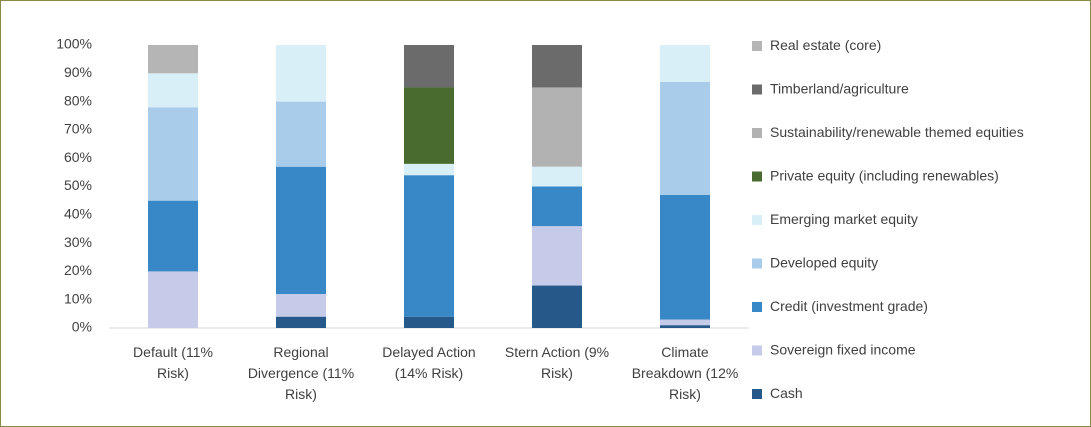 Image resolution: width=1091 pixels, height=427 pixels. Describe the element at coordinates (428, 362) in the screenshot. I see `x-tick-label: Delayed Action (14% Risk)` at that location.